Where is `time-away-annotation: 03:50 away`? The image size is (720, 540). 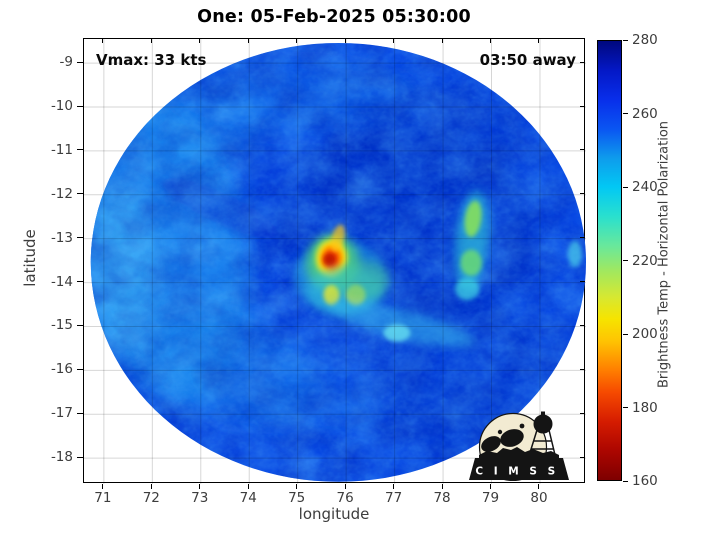 time-away-annotation: 03:50 away is located at coordinates (527, 60).